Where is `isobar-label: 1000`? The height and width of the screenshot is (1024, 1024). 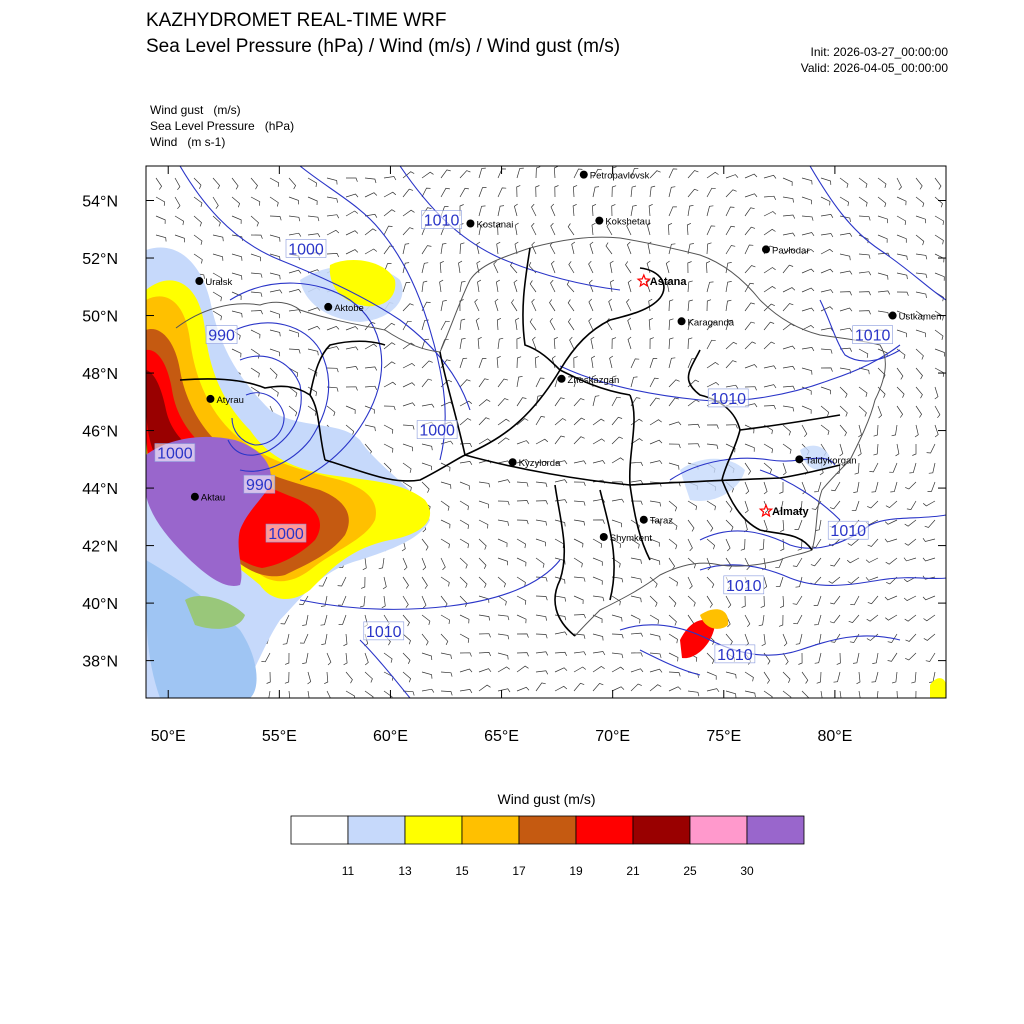
isobar-label: 1000 is located at coordinates (306, 249).